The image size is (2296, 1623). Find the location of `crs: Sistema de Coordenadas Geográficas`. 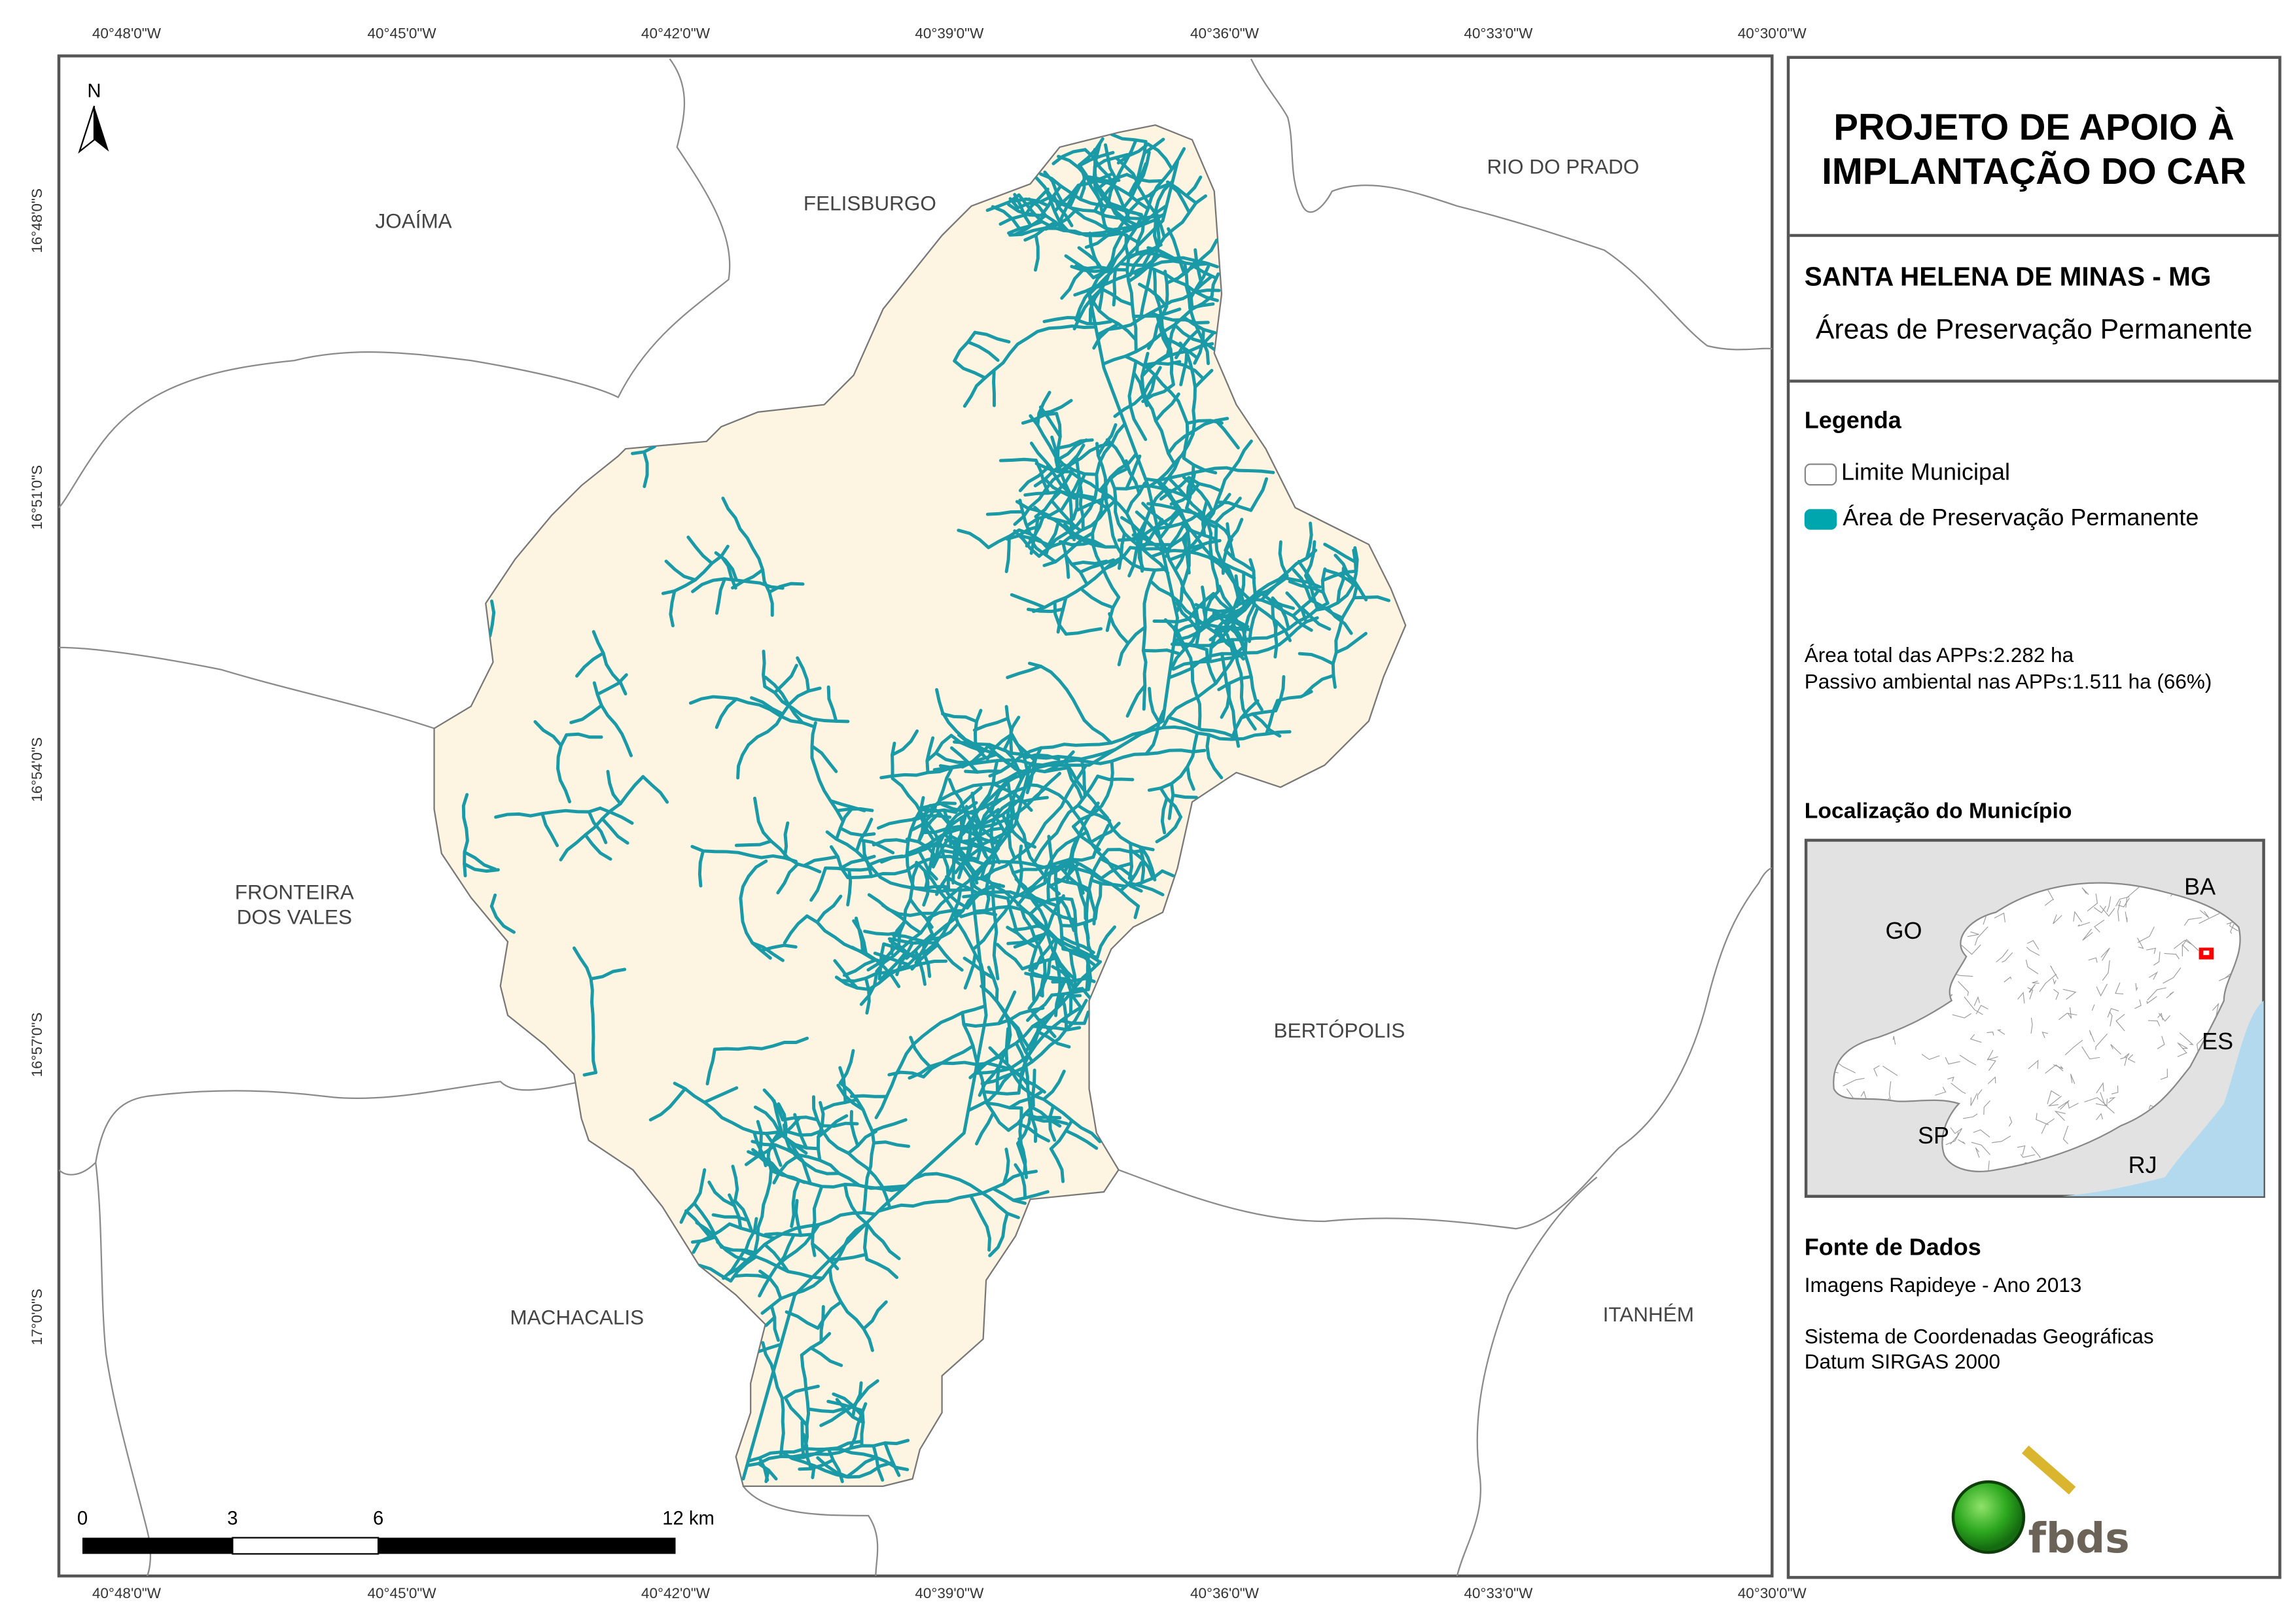

crs: Sistema de Coordenadas Geográficas is located at coordinates (1979, 1336).